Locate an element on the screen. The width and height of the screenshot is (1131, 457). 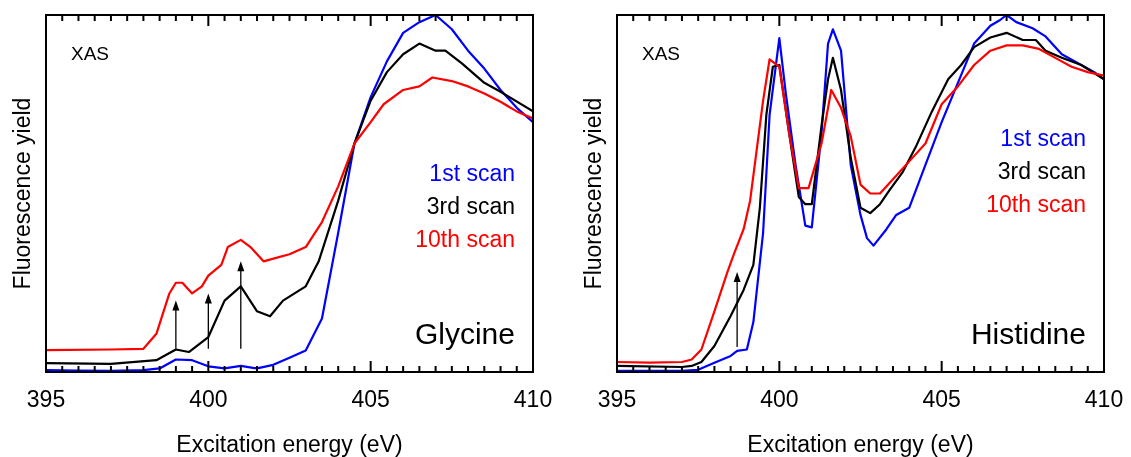
annotation: Glycine is located at coordinates (464, 333).